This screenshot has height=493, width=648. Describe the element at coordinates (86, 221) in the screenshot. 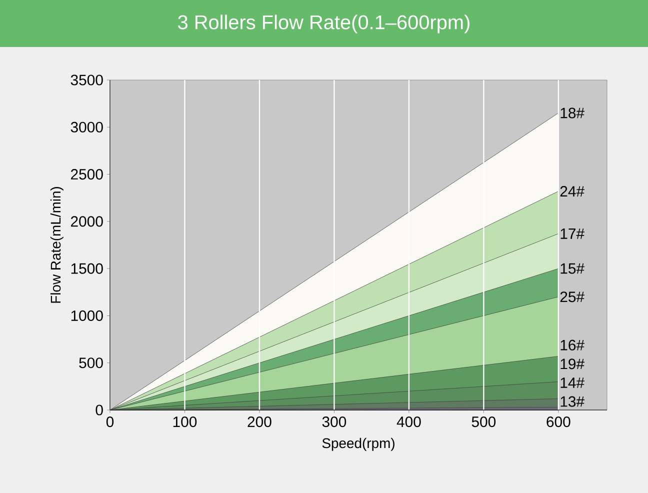

I see `y-tick-label: 2000` at that location.